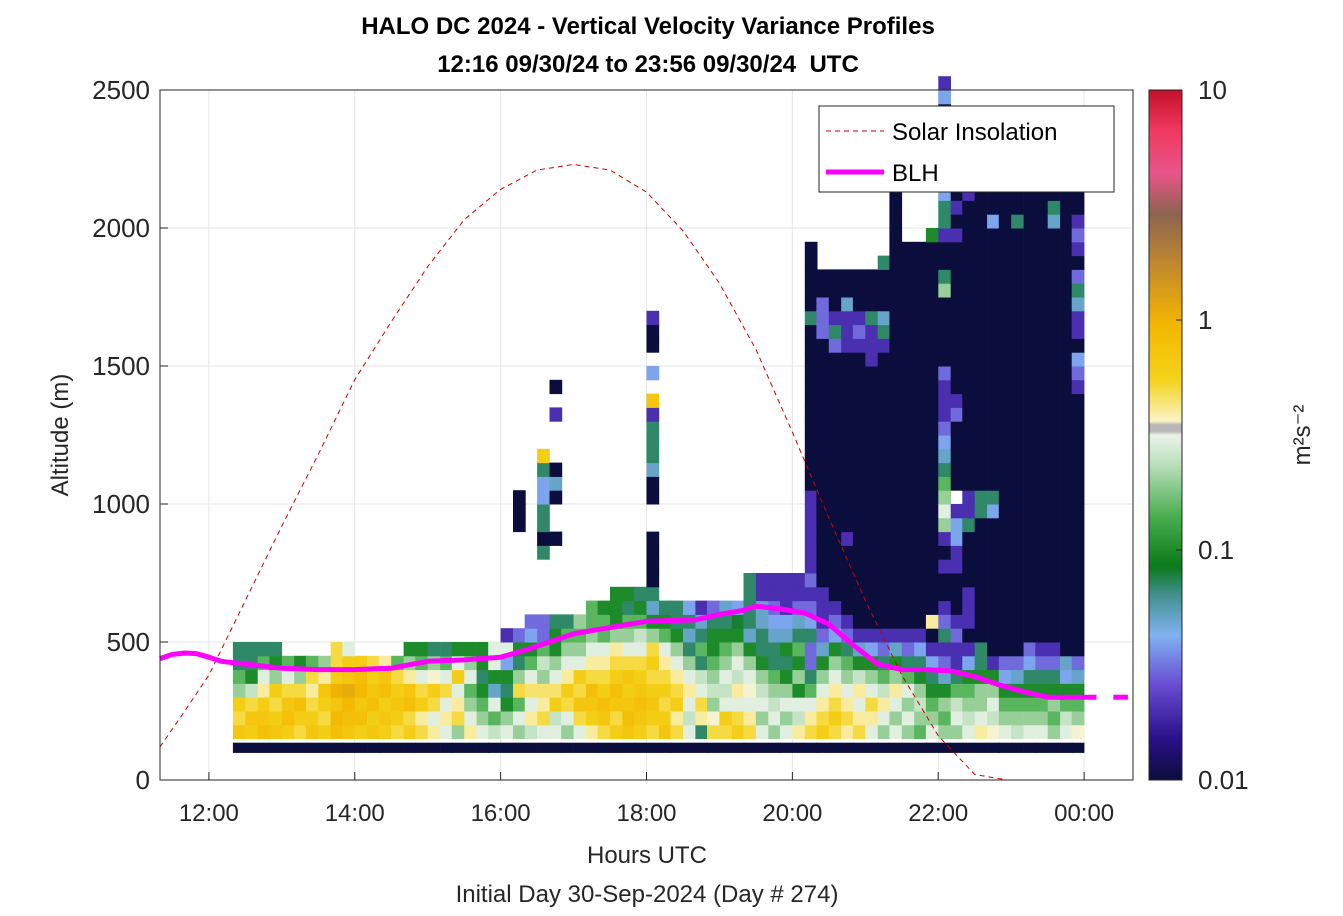 Image resolution: width=1343 pixels, height=916 pixels. I want to click on y-tick-label: 2000, so click(121, 228).